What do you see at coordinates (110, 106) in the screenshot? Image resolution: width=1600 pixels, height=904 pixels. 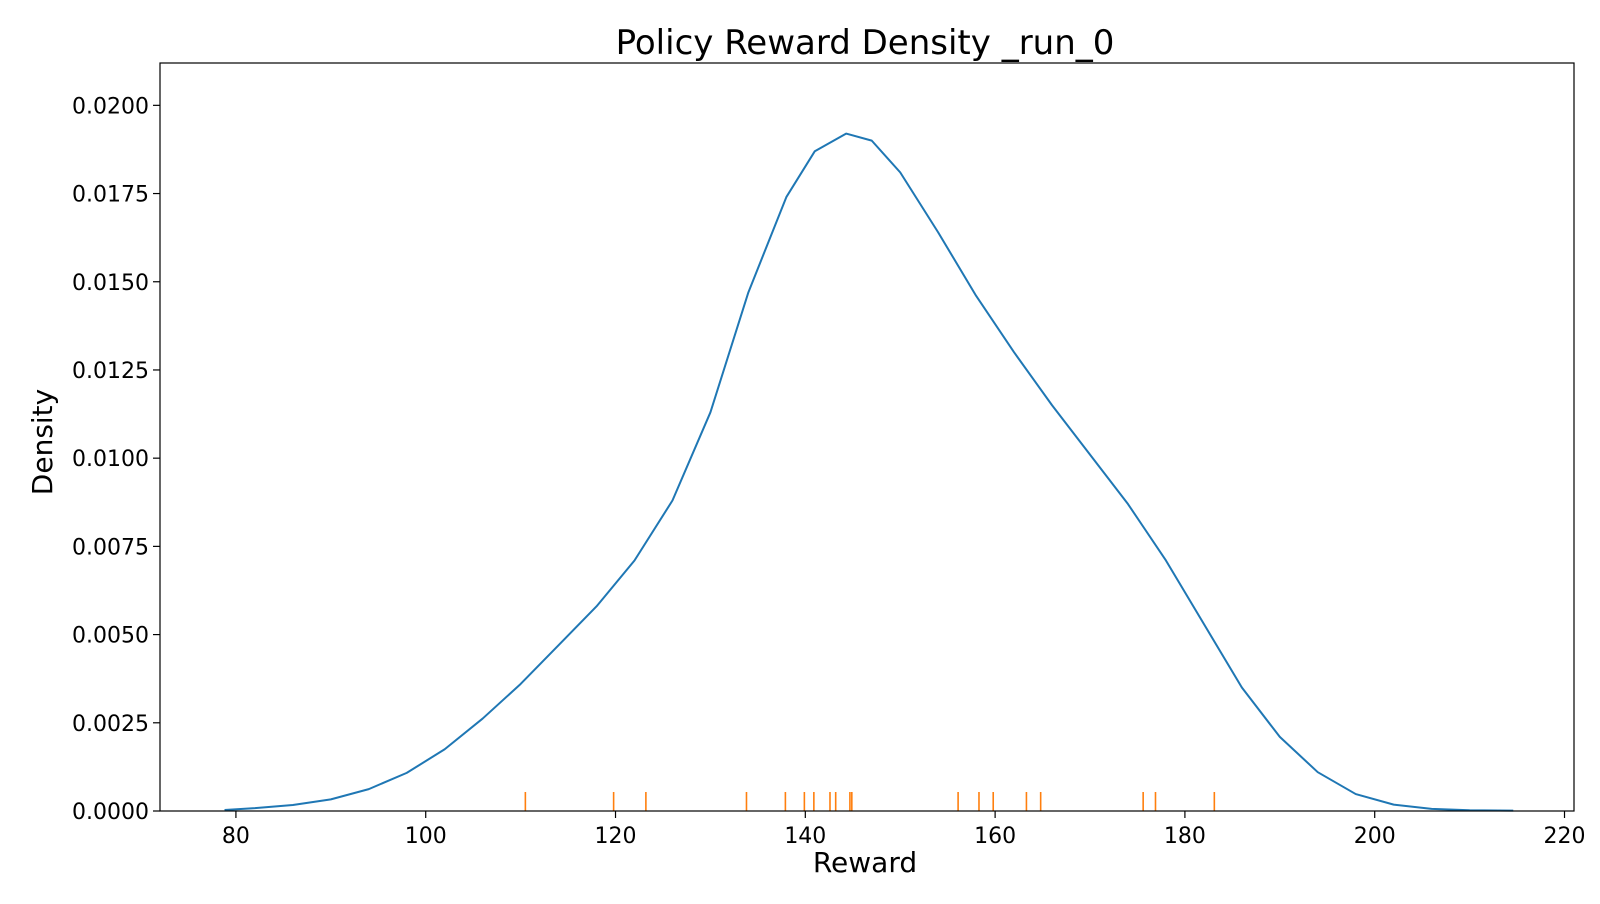 I see `y-tick-label: 0.0200` at bounding box center [110, 106].